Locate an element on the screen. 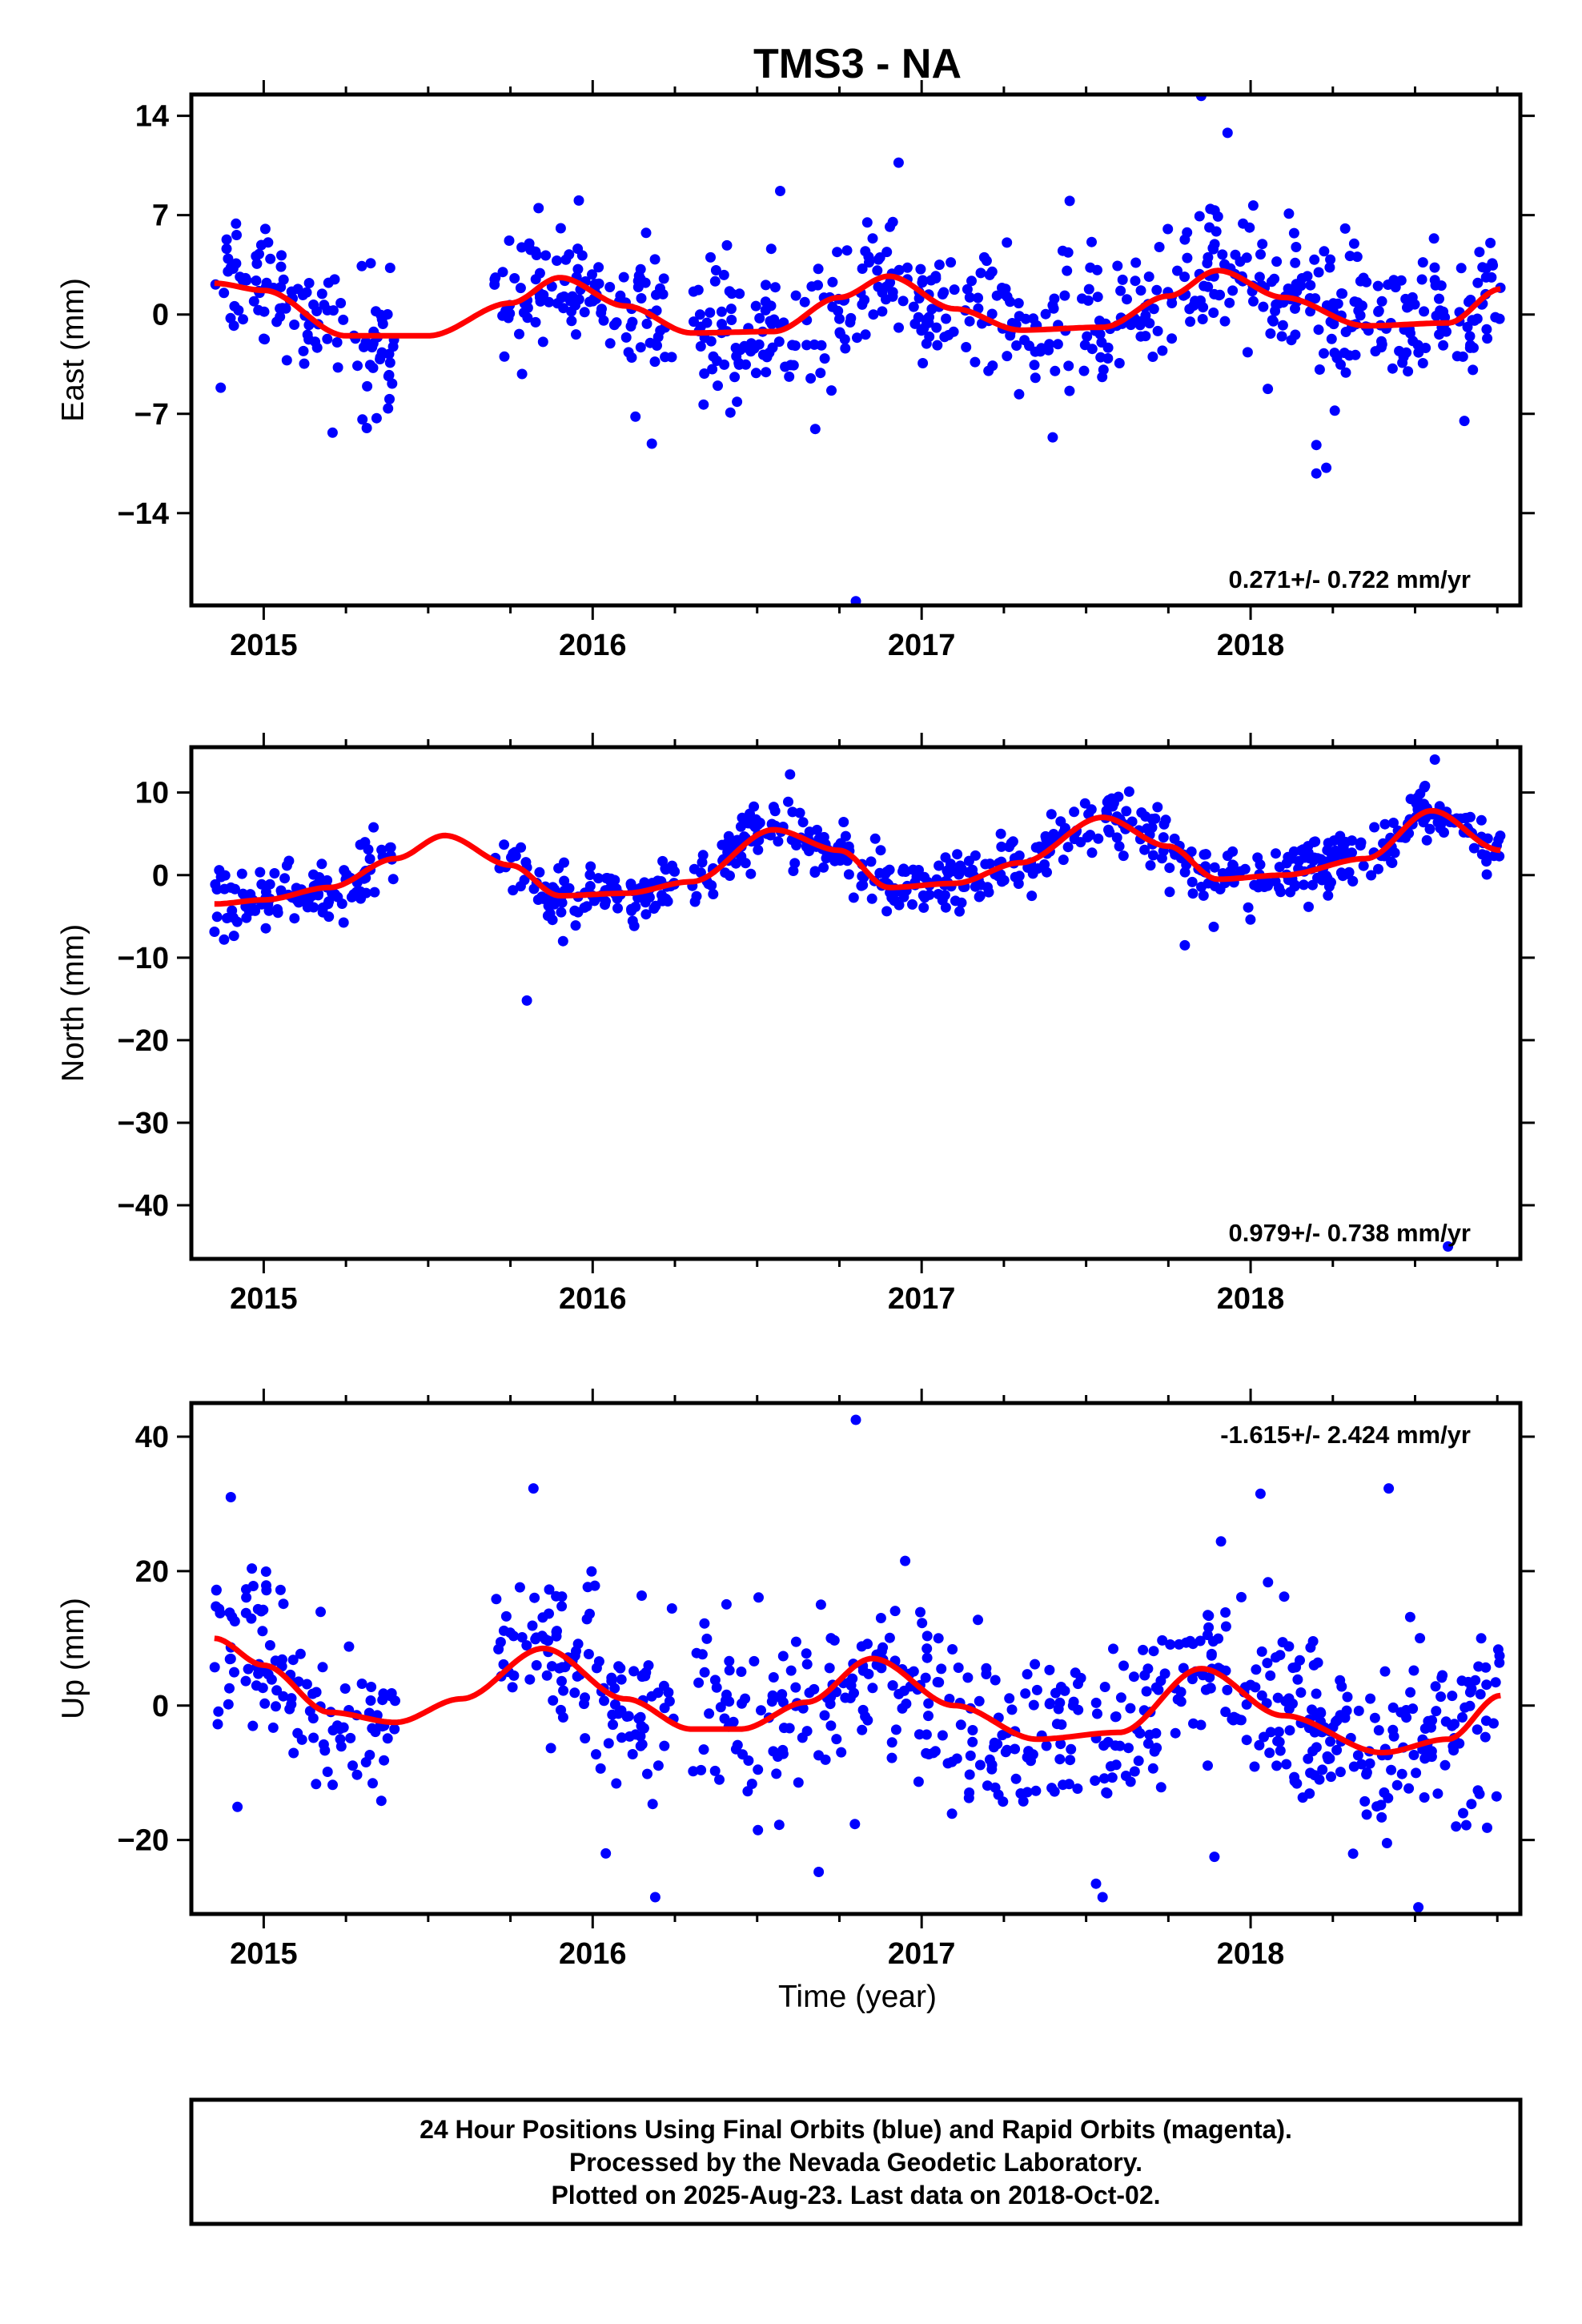 This screenshot has height=2324, width=1582. x-tick-label: 2015 is located at coordinates (264, 1954).